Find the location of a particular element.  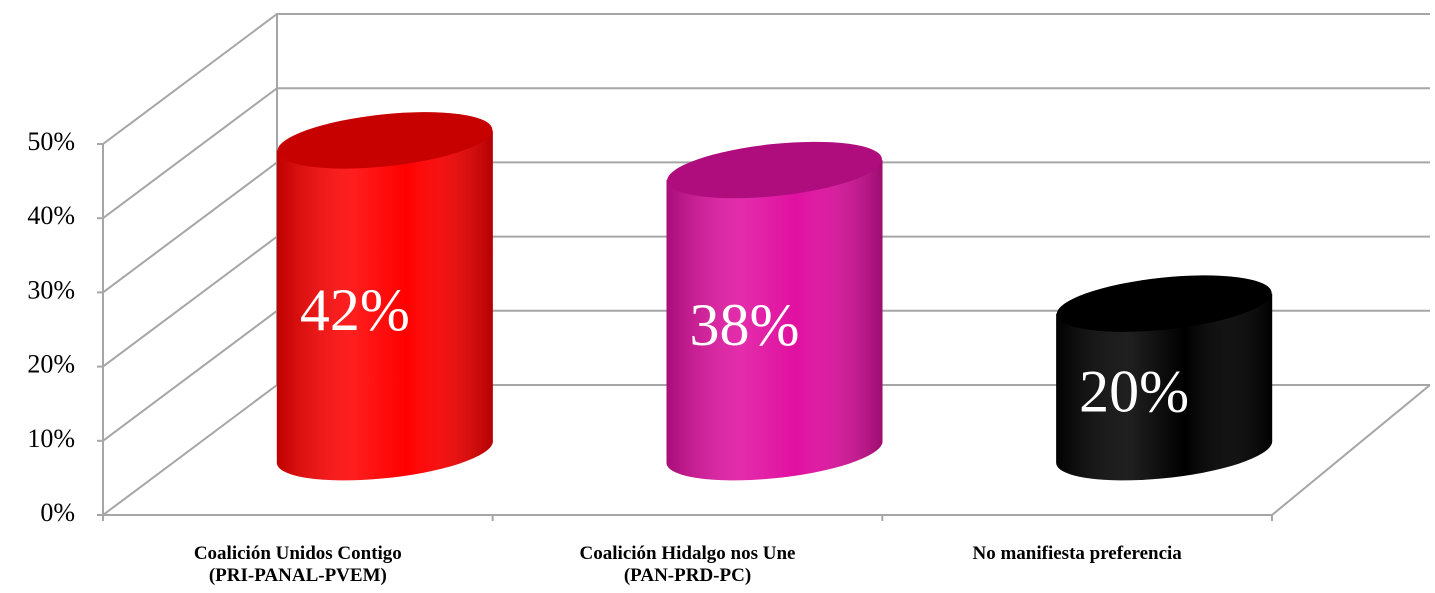

value-label: 42% is located at coordinates (355, 310).